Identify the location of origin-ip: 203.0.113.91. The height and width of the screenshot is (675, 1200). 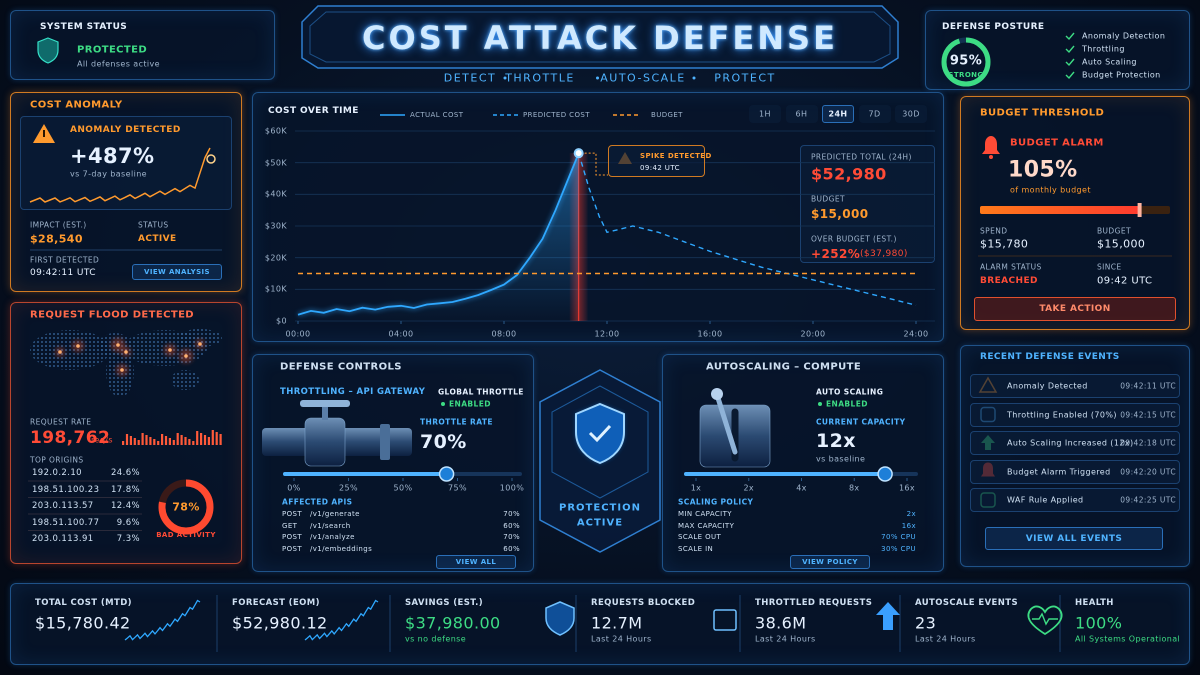
(63, 539).